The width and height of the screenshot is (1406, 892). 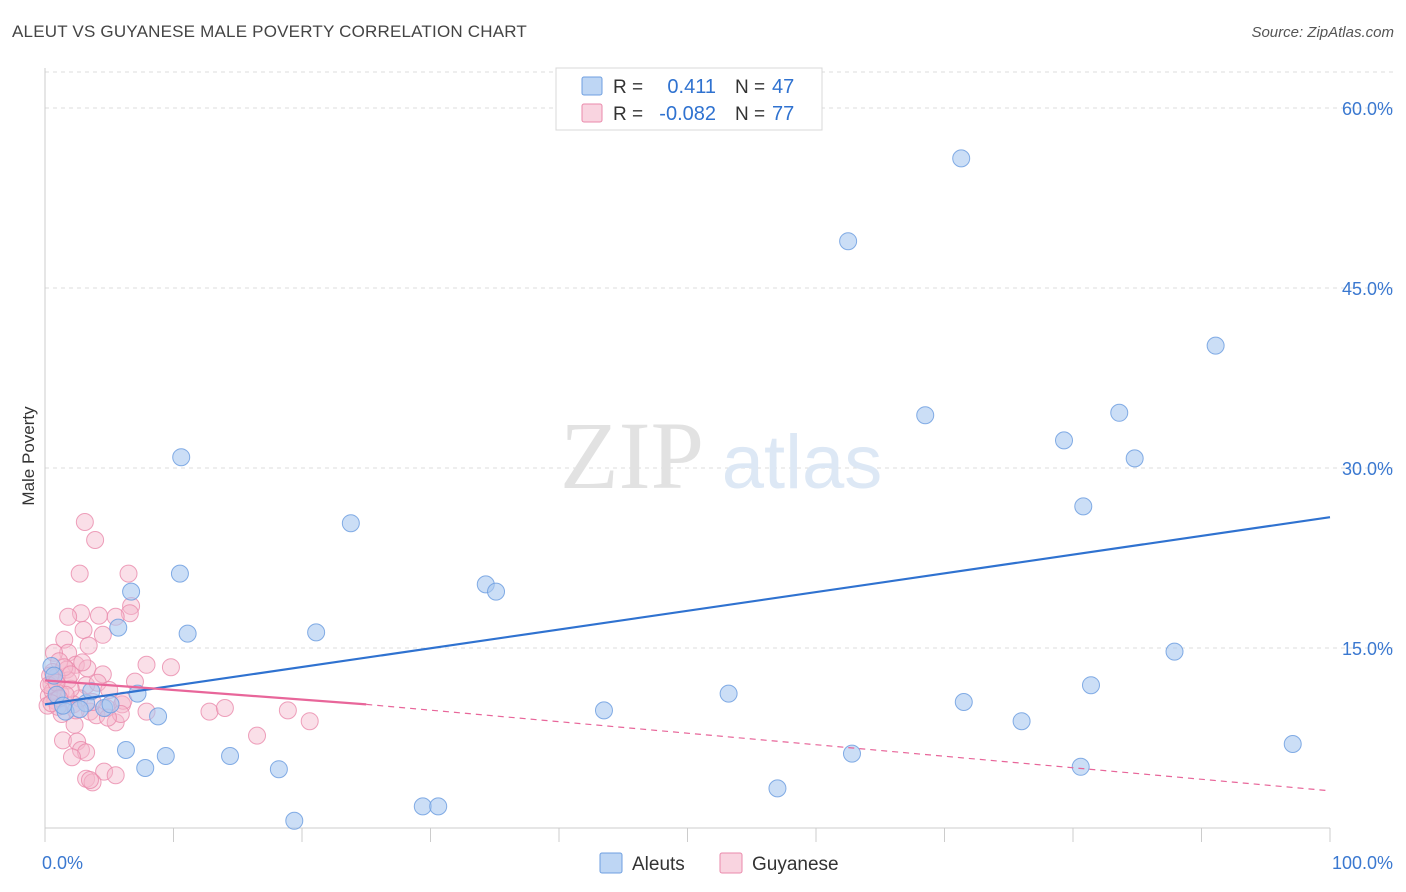 What do you see at coordinates (802, 462) in the screenshot?
I see `watermark-atlas: atlas` at bounding box center [802, 462].